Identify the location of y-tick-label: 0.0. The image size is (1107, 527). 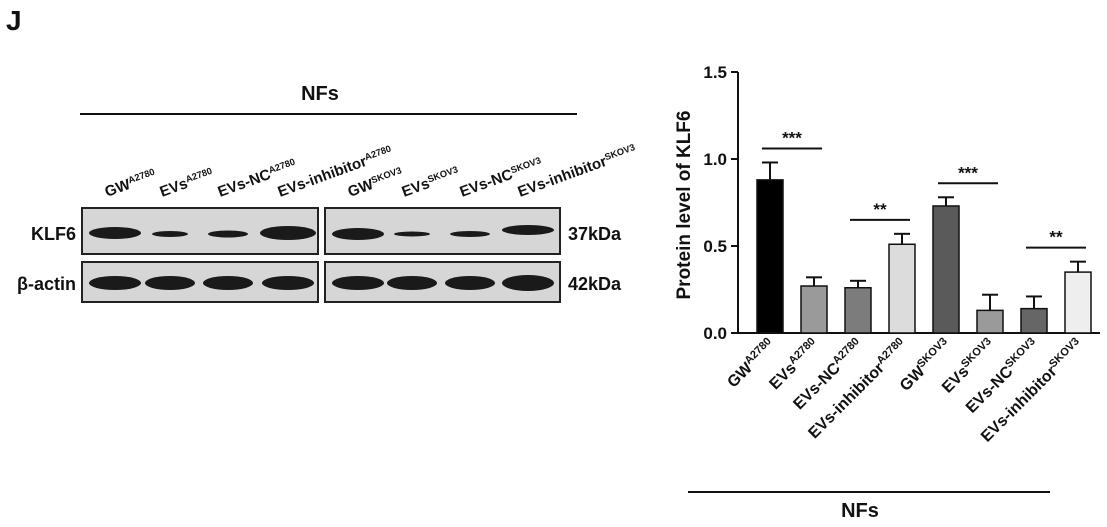
(715, 333).